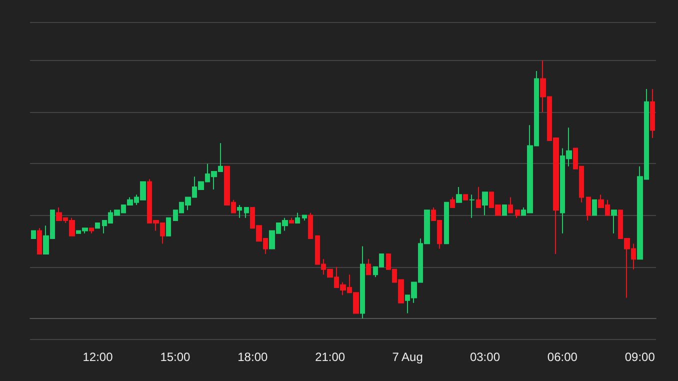  I want to click on x-tick-label: 15:00, so click(175, 357).